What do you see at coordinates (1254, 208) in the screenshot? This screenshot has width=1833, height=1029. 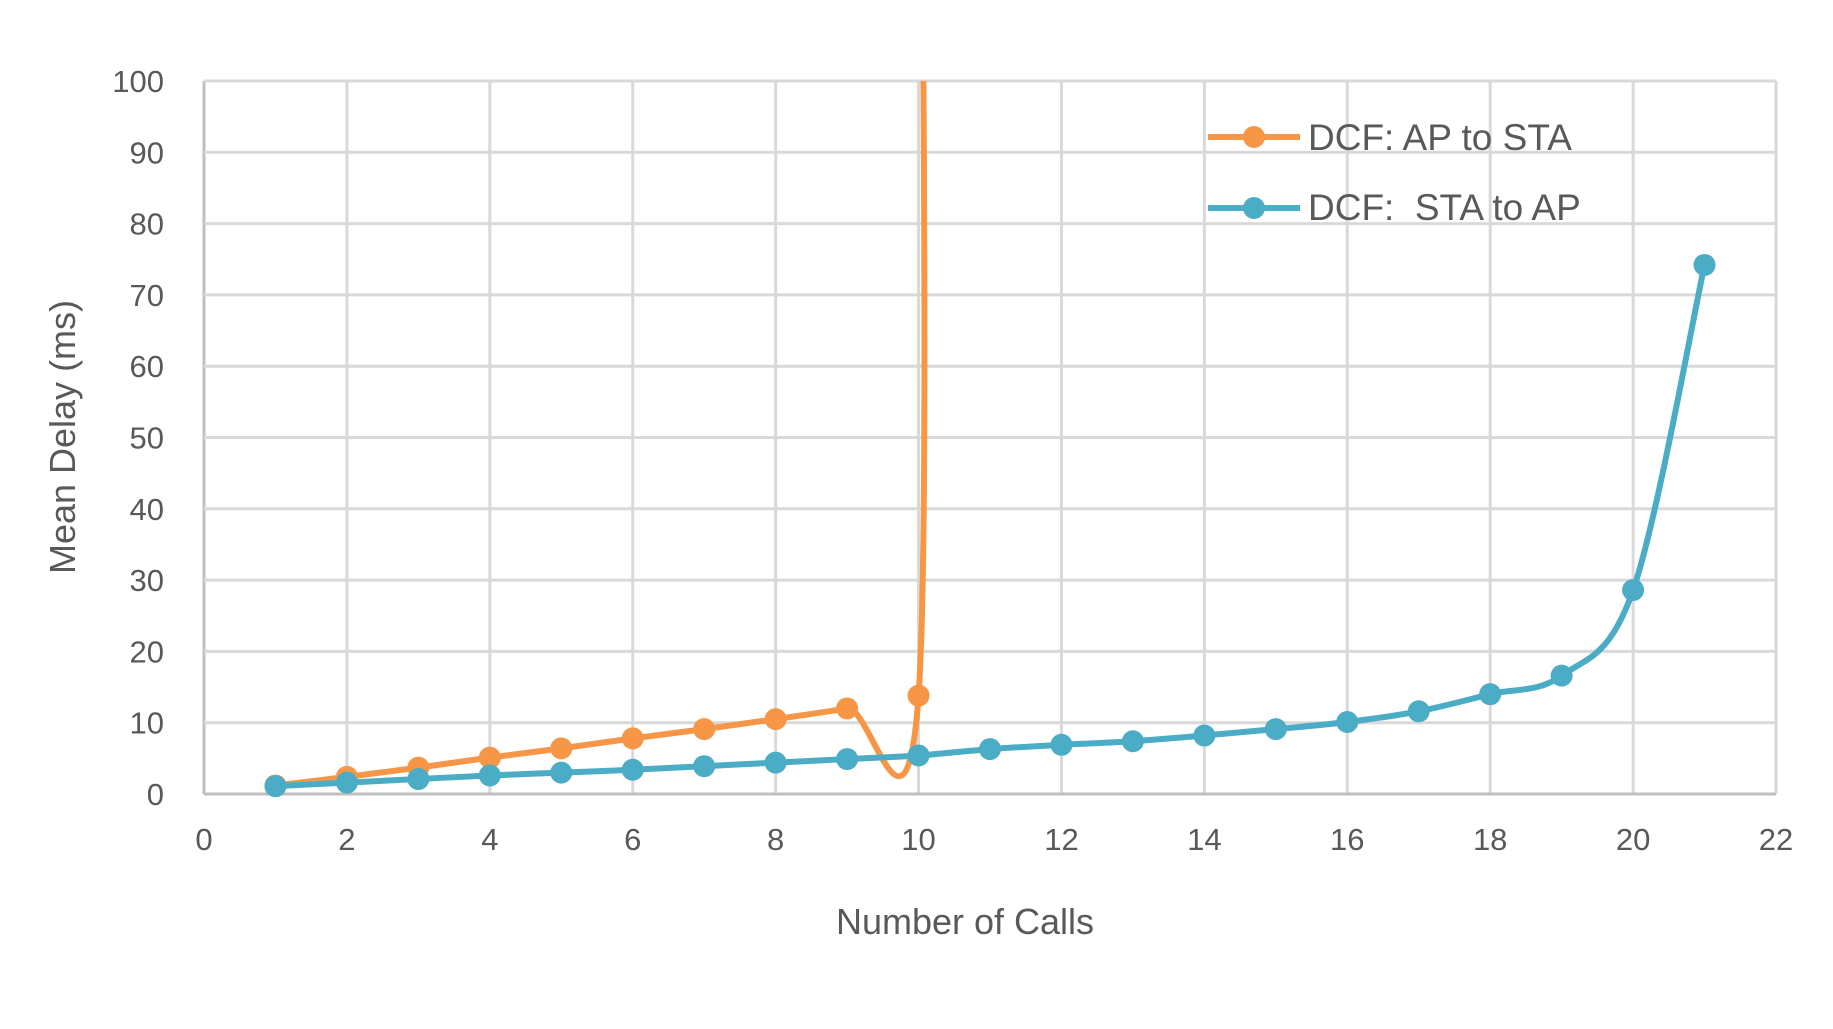 I see `legend-marker-sta-to-ap` at bounding box center [1254, 208].